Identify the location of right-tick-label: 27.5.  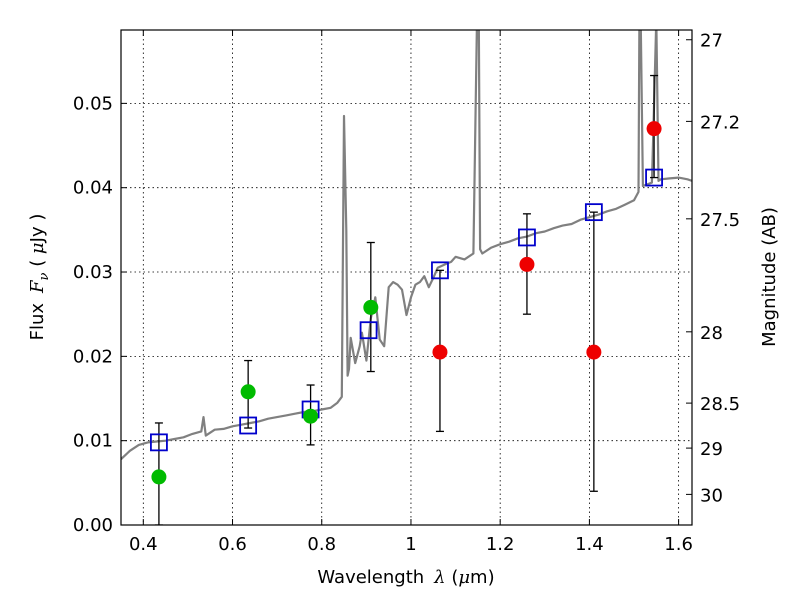
(720, 220).